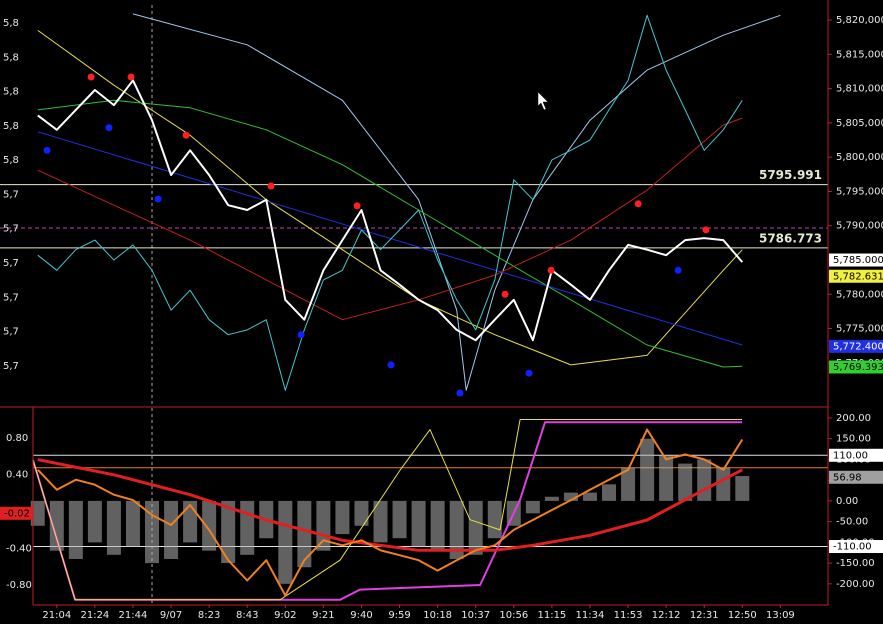  What do you see at coordinates (704, 615) in the screenshot?
I see `x-tick-label: 12:31` at bounding box center [704, 615].